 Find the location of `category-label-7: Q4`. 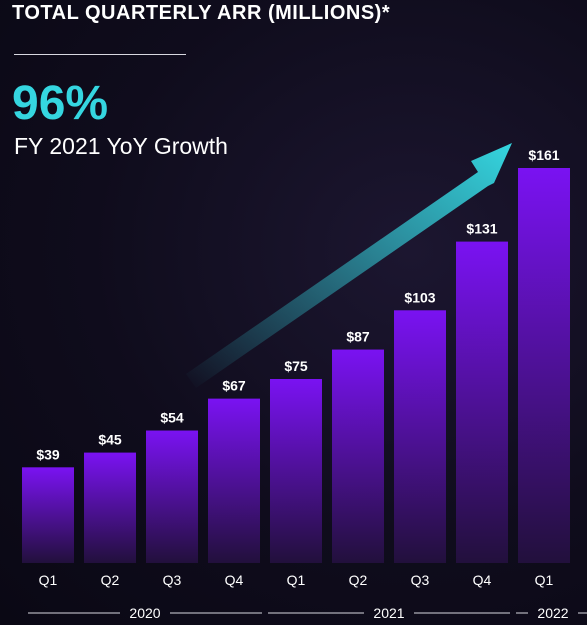

category-label-7: Q4 is located at coordinates (482, 580).